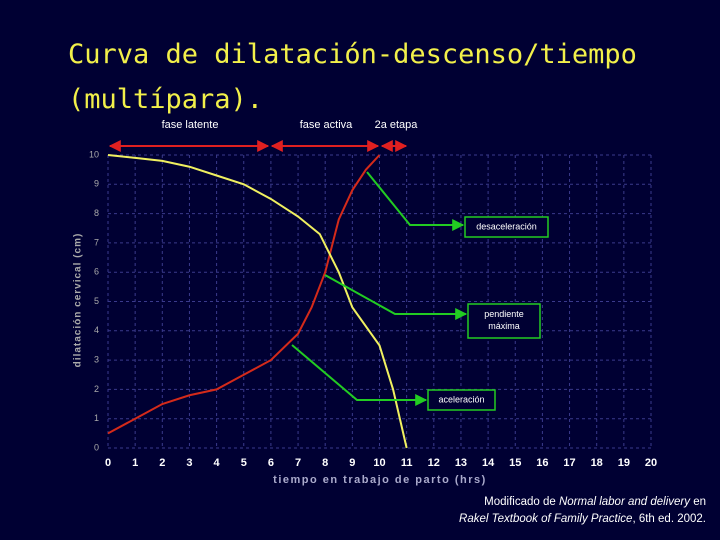 This screenshot has width=720, height=540. Describe the element at coordinates (597, 463) in the screenshot. I see `x-tick-label: 18` at that location.